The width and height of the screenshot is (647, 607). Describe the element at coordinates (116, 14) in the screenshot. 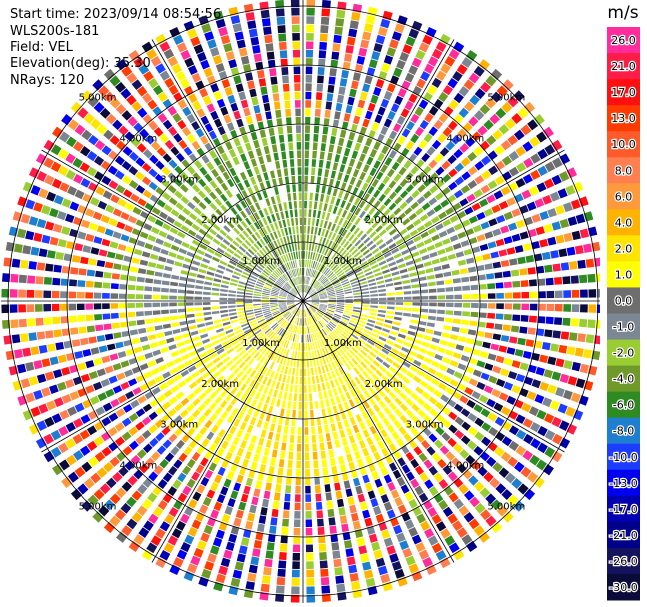

I see `start-time-label: Start time: 2023/09/14 08:54:56` at that location.